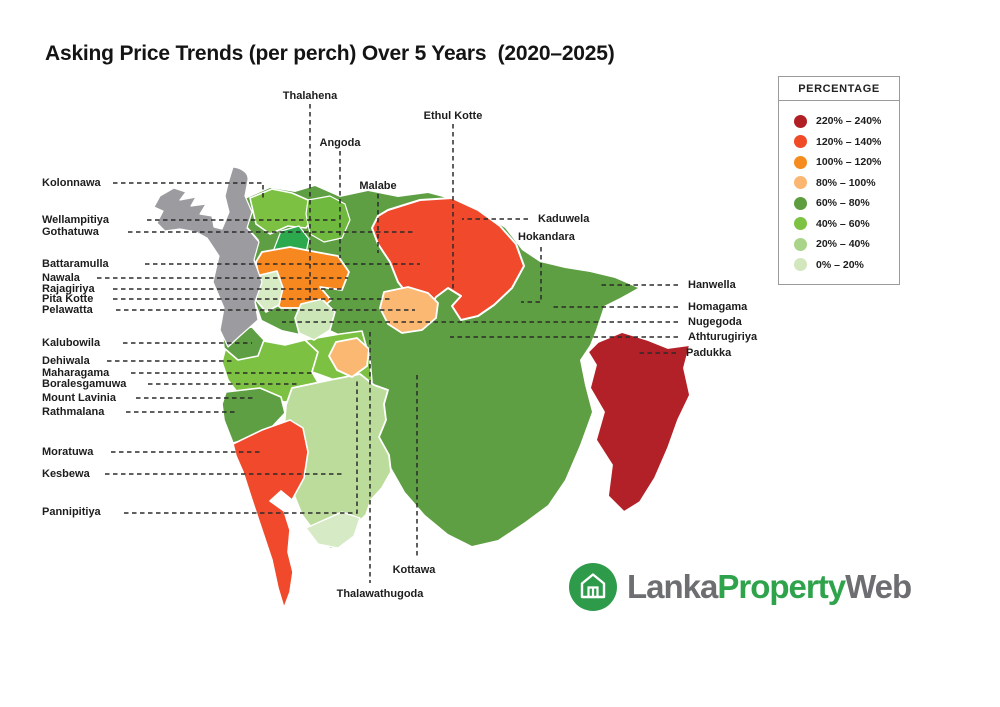 Image resolution: width=1000 pixels, height=707 pixels. I want to click on map-label-nawala: Nawala, so click(61, 278).